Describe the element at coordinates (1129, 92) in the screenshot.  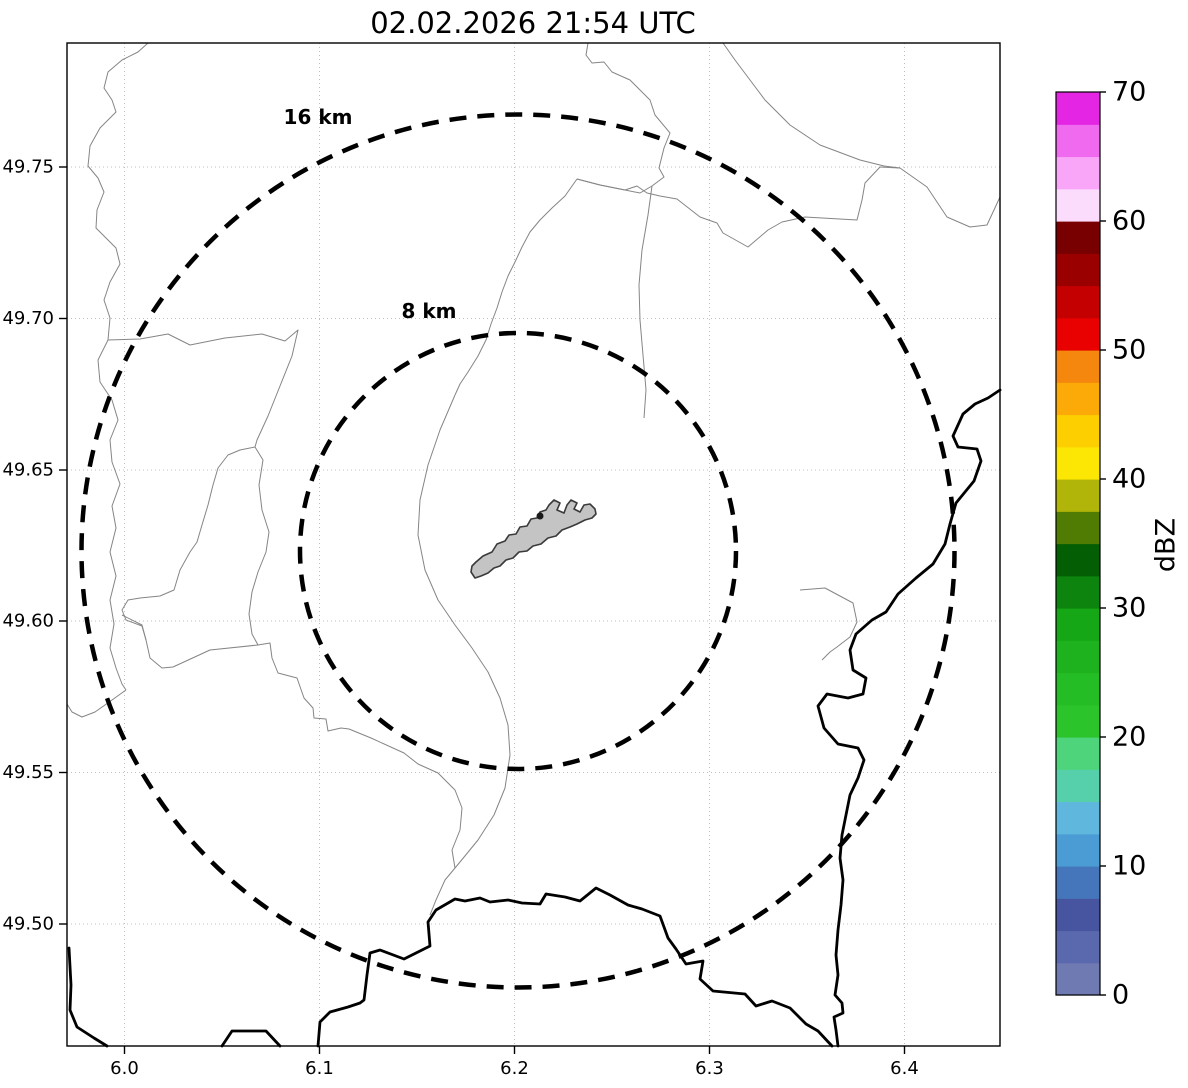
I see `cbar-tick-label: 70` at that location.